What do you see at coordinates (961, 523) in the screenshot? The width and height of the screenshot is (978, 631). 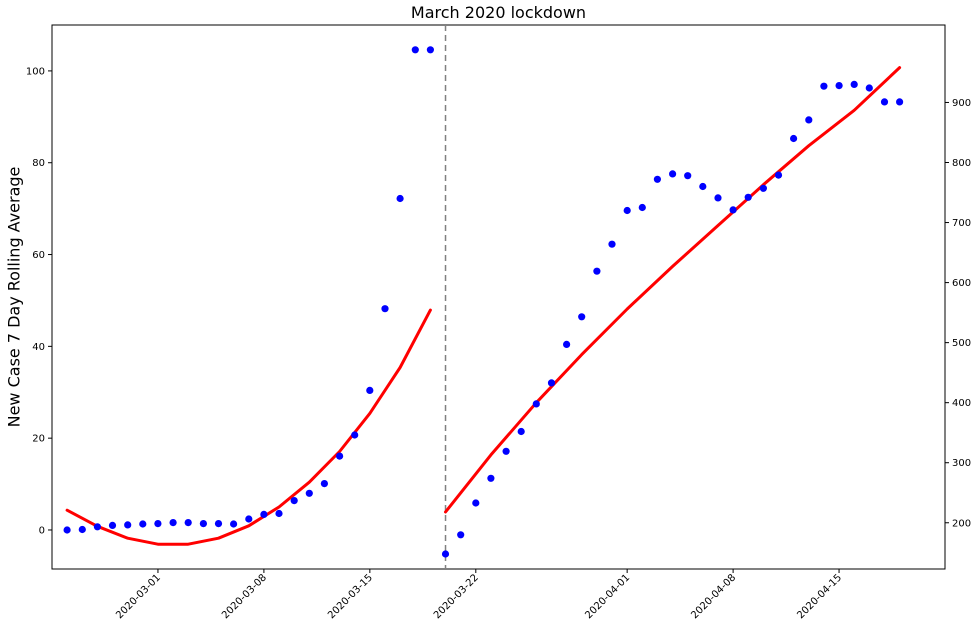 I see `y-right-tick-label: 200` at bounding box center [961, 523].